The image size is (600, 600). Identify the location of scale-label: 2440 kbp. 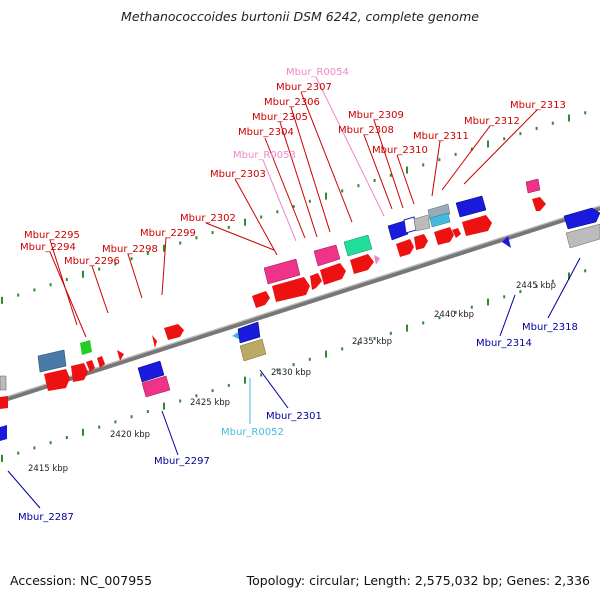
(454, 315).